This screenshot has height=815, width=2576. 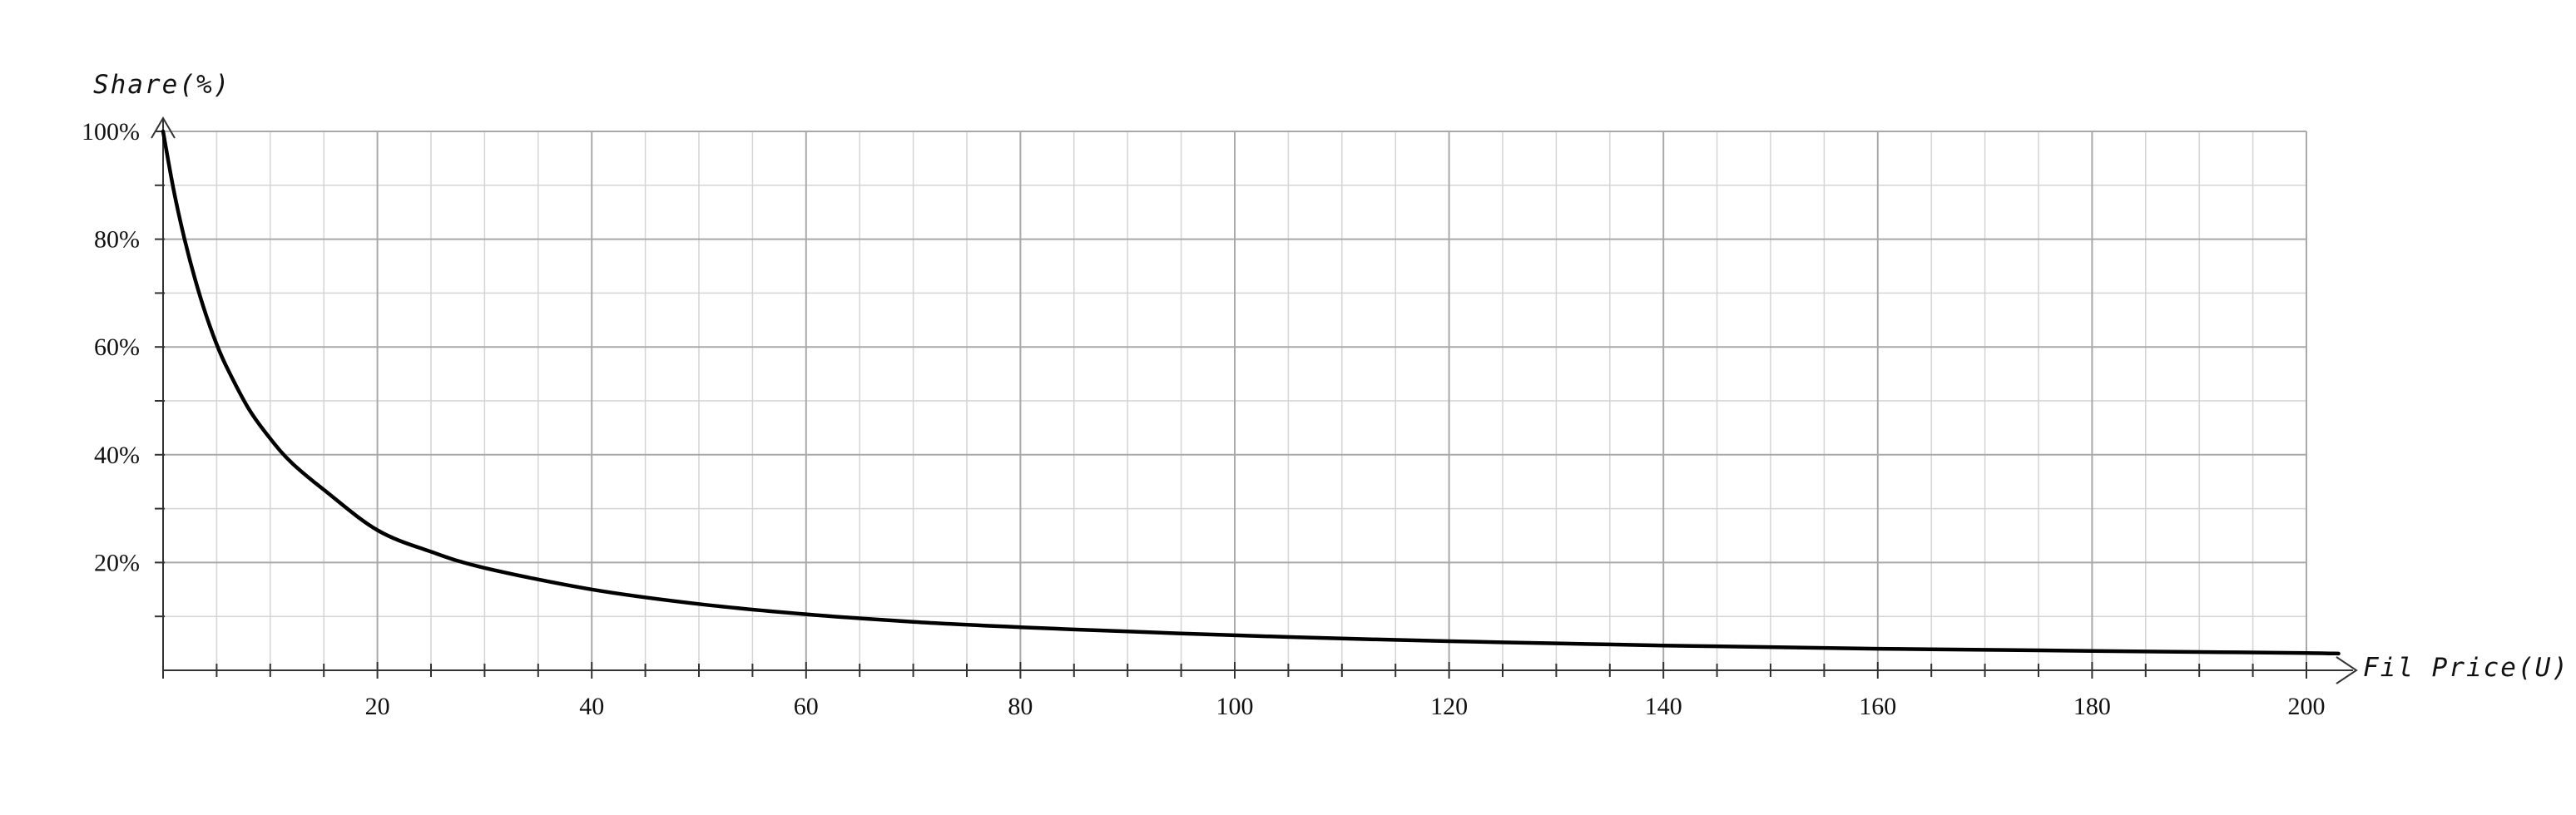 I want to click on y-axis-title: Share(%), so click(x=161, y=85).